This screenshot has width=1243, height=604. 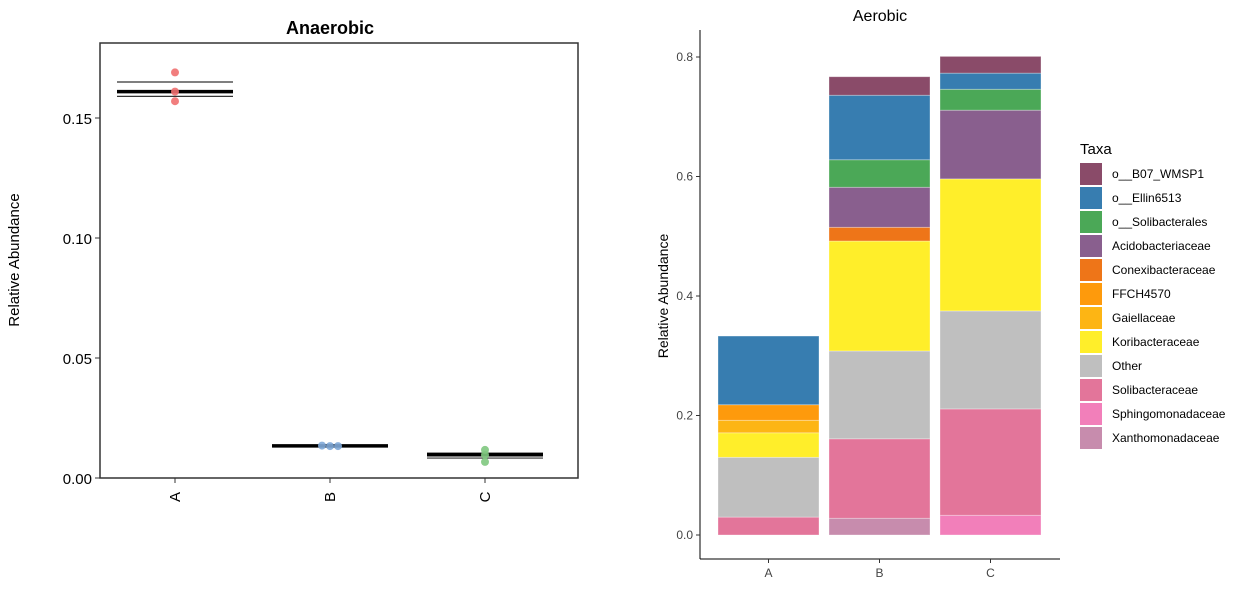 What do you see at coordinates (684, 177) in the screenshot?
I see `y-tick-label: 0.6` at bounding box center [684, 177].